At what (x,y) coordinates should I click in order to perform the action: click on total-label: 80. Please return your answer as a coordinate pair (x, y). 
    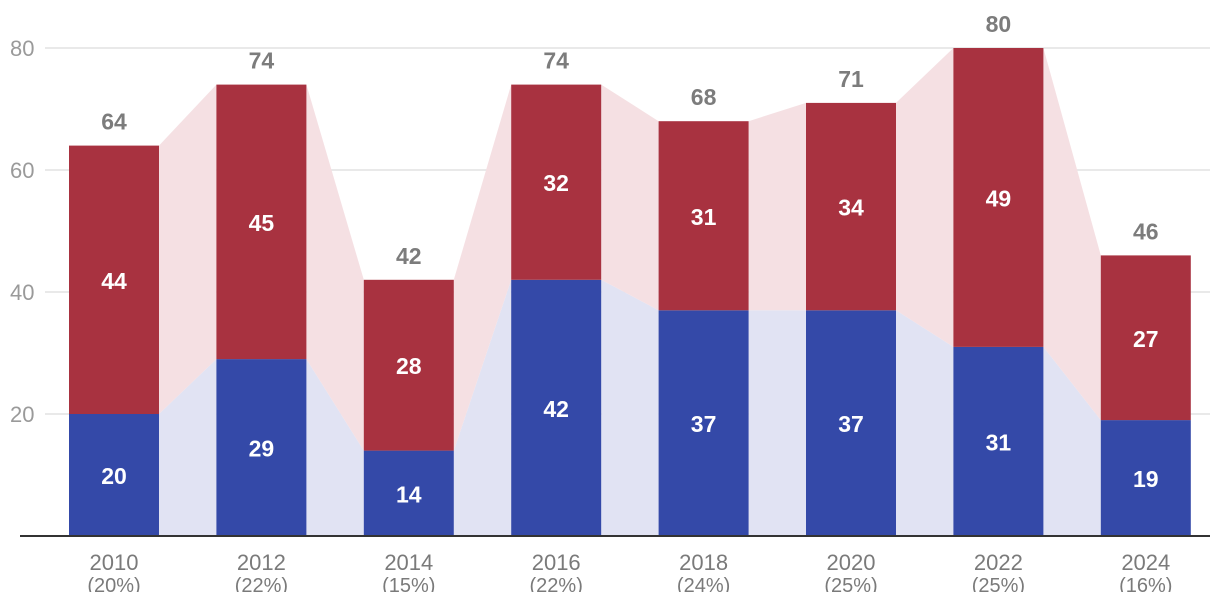
    Looking at the image, I should click on (999, 24).